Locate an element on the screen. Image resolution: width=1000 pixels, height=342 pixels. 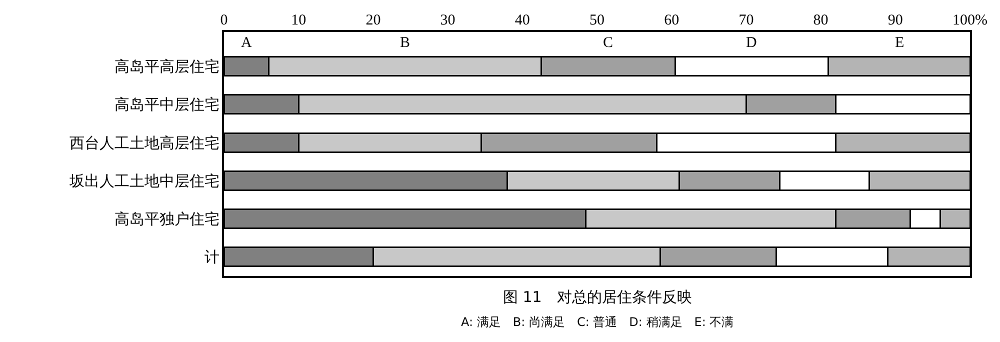
x-tick-label: 20 is located at coordinates (373, 20).